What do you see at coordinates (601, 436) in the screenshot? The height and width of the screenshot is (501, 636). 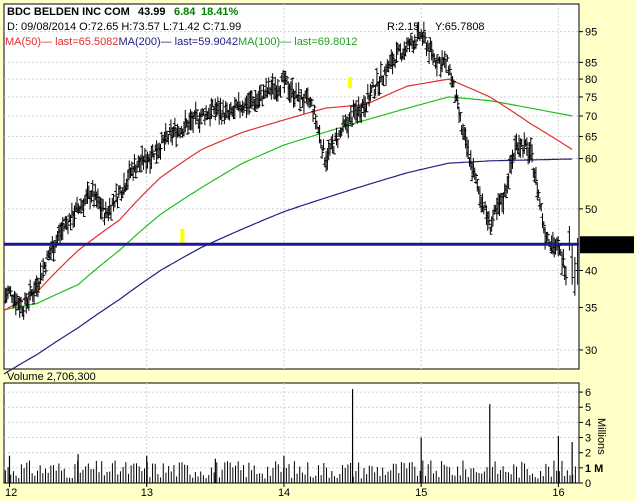 I see `volume-unit-label: Millions` at bounding box center [601, 436].